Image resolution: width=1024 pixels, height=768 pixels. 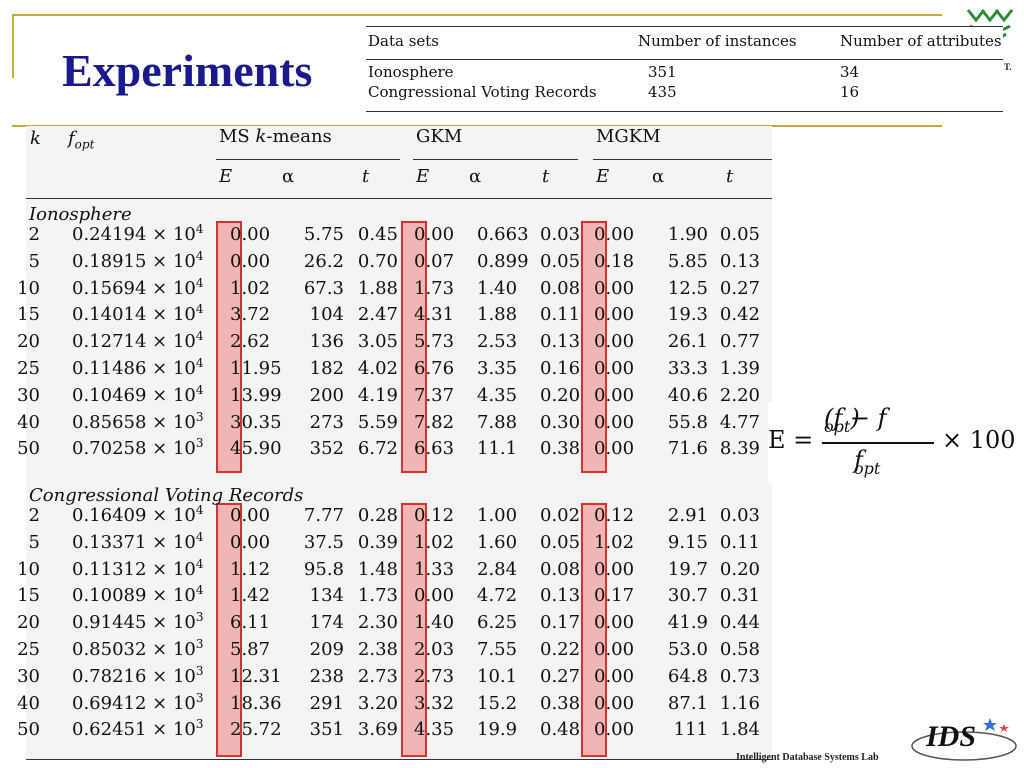 I want to click on cell-mgkm-alpha: 55.8, so click(x=687, y=422).